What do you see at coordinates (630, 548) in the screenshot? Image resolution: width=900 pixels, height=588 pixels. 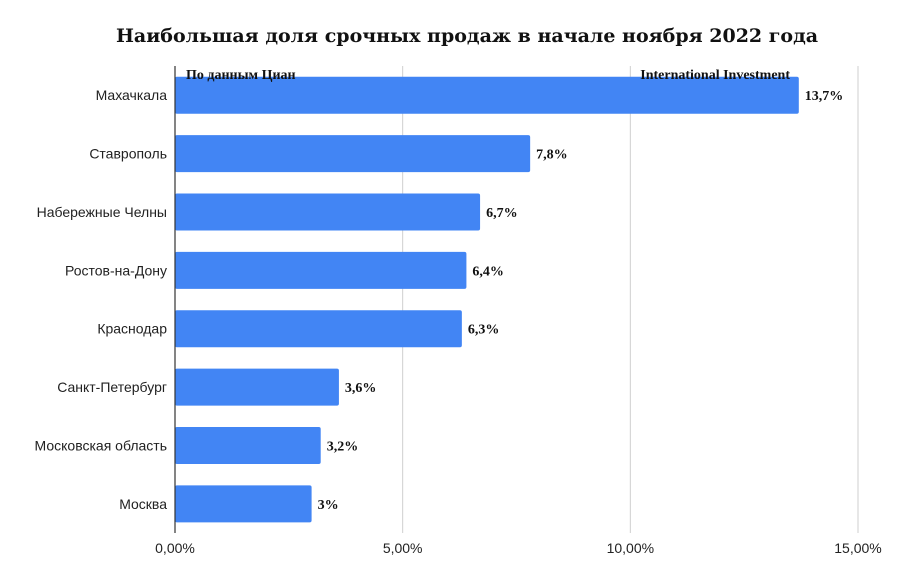 I see `x-tick-label: 10,00%` at bounding box center [630, 548].